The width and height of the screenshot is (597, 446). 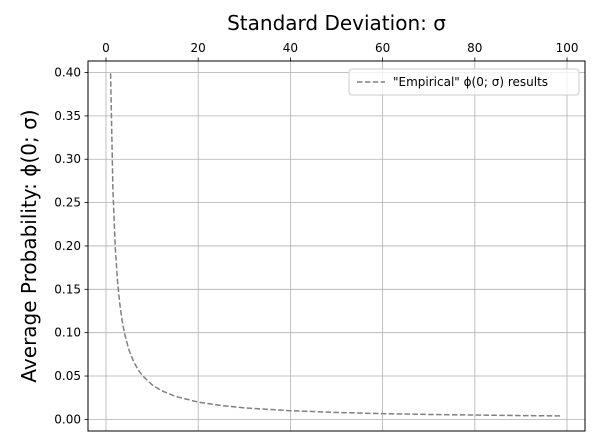 I want to click on y-tick-label: 0.10, so click(x=67, y=333).